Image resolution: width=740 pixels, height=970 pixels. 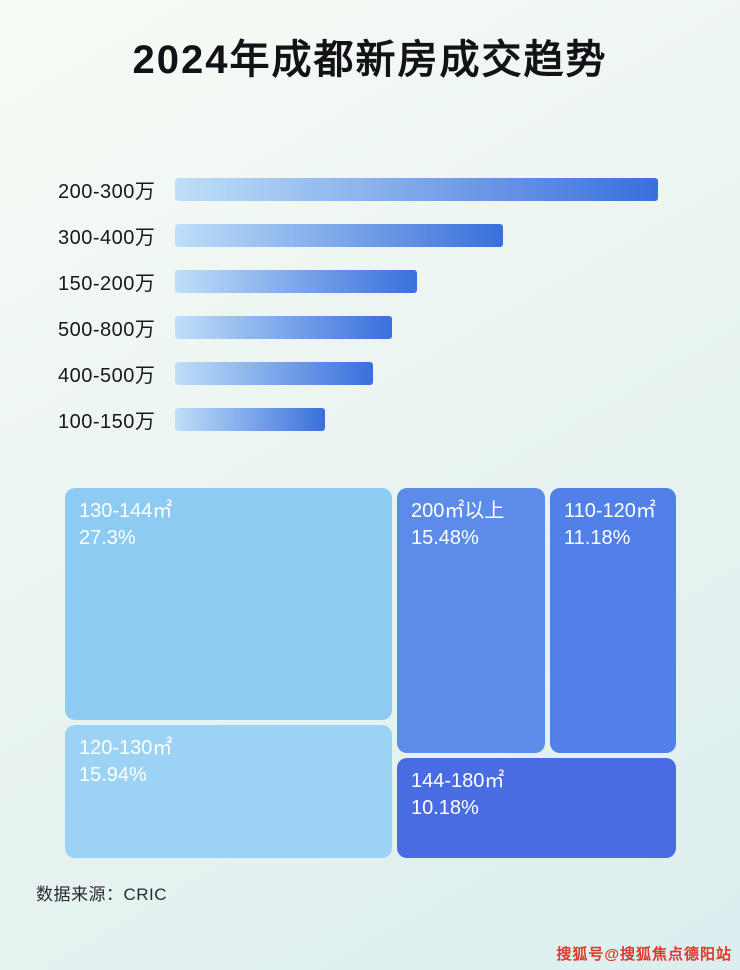 I want to click on bar-category-label: 100-150万, so click(x=107, y=421).